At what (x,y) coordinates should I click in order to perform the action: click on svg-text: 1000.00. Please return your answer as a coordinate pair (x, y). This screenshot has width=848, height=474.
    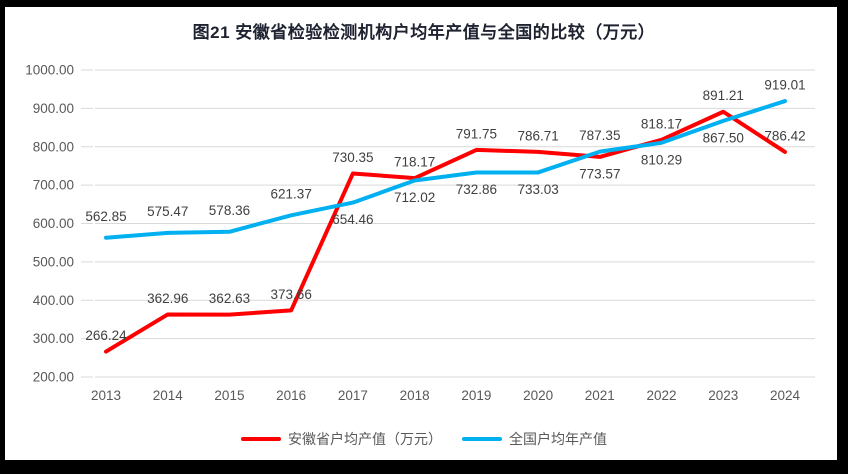
    Looking at the image, I should click on (49, 70).